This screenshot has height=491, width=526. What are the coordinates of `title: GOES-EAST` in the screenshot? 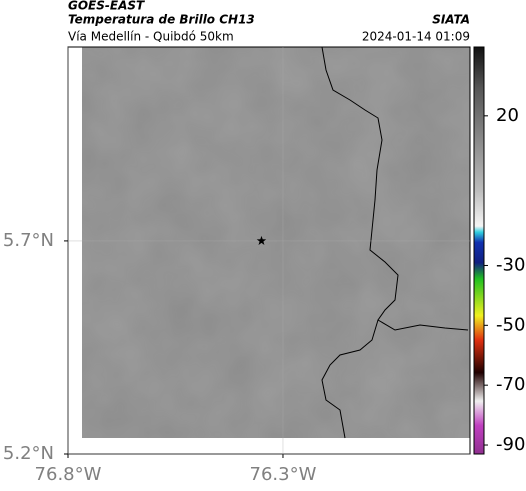 It's located at (106, 6).